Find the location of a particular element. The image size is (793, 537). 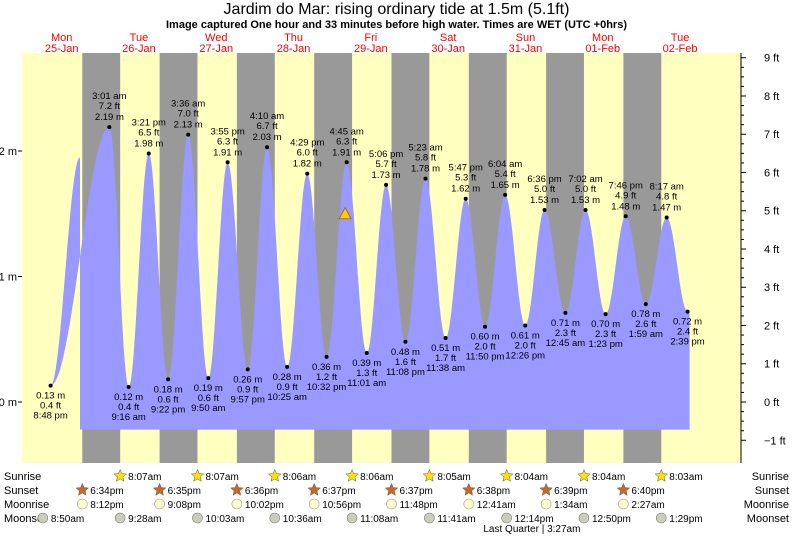

moonset-time: 1:29pm is located at coordinates (685, 519).